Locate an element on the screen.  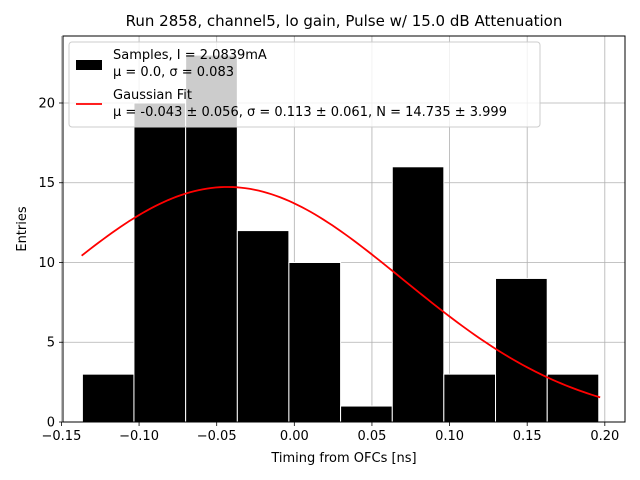
y-axis-ticks: 0 5 10 15 20 is located at coordinates (50, 263).